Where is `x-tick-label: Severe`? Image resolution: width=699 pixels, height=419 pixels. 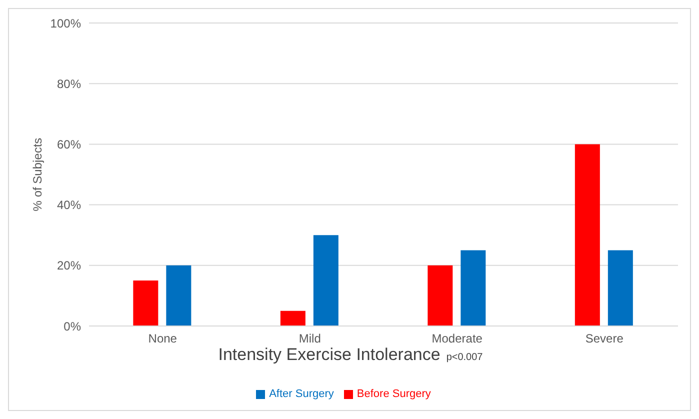
x-tick-label: Severe is located at coordinates (604, 339).